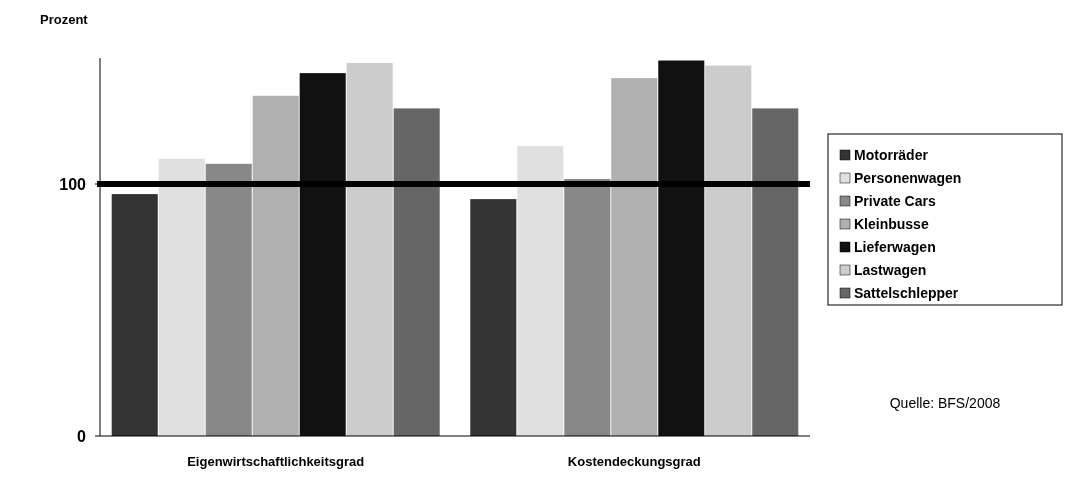  I want to click on x-tick-label: Kostendeckungsgrad, so click(634, 461).